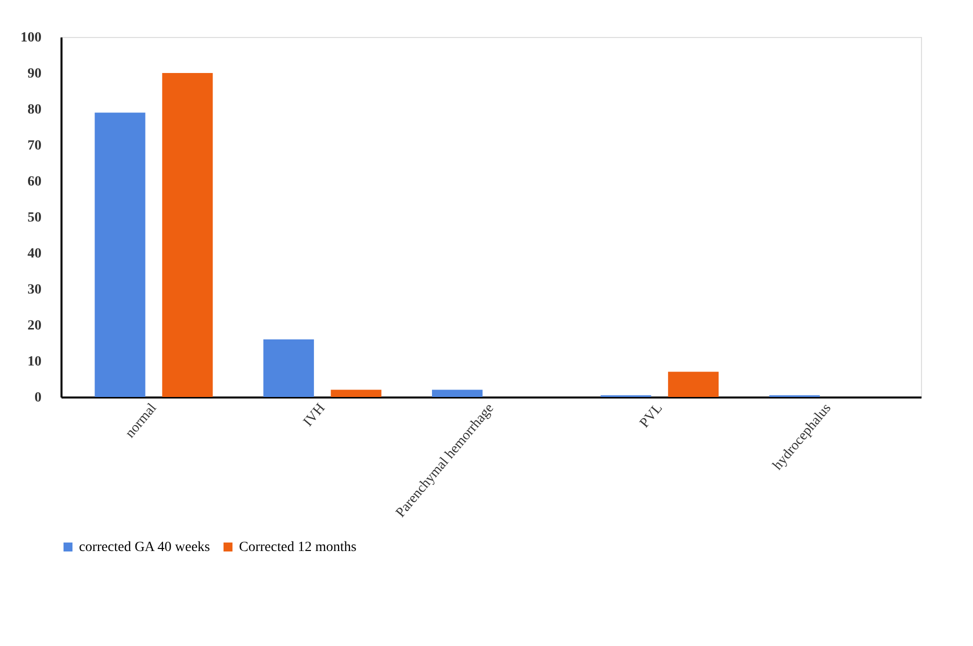 This screenshot has width=973, height=646. I want to click on y-tick-label: 40, so click(35, 254).